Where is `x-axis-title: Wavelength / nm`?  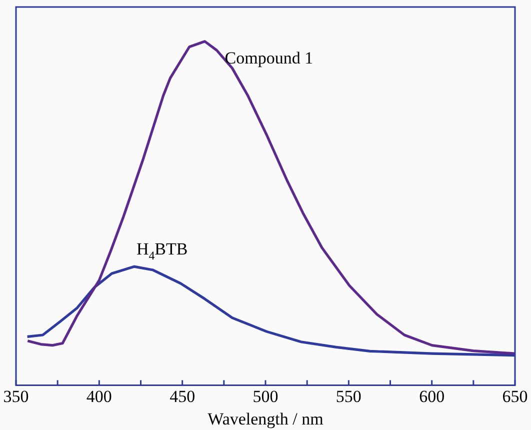
x-axis-title: Wavelength / nm is located at coordinates (266, 418).